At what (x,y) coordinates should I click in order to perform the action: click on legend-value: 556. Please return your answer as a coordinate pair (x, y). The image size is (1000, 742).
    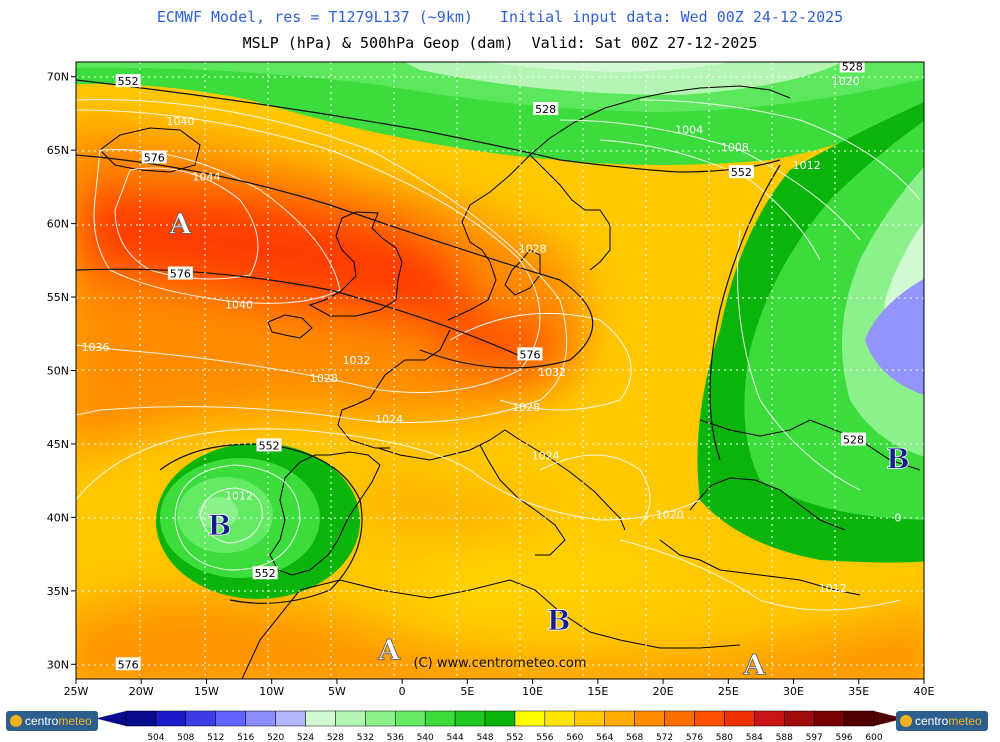
    Looking at the image, I should click on (544, 737).